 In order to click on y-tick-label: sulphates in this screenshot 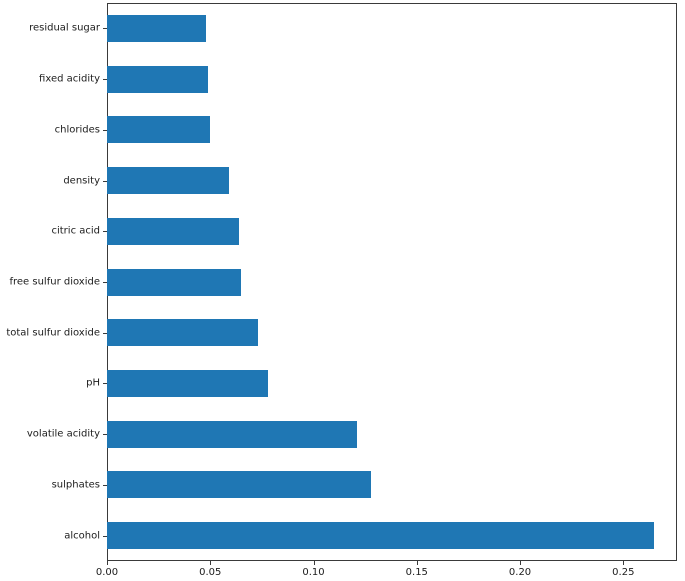, I will do `click(75, 485)`.